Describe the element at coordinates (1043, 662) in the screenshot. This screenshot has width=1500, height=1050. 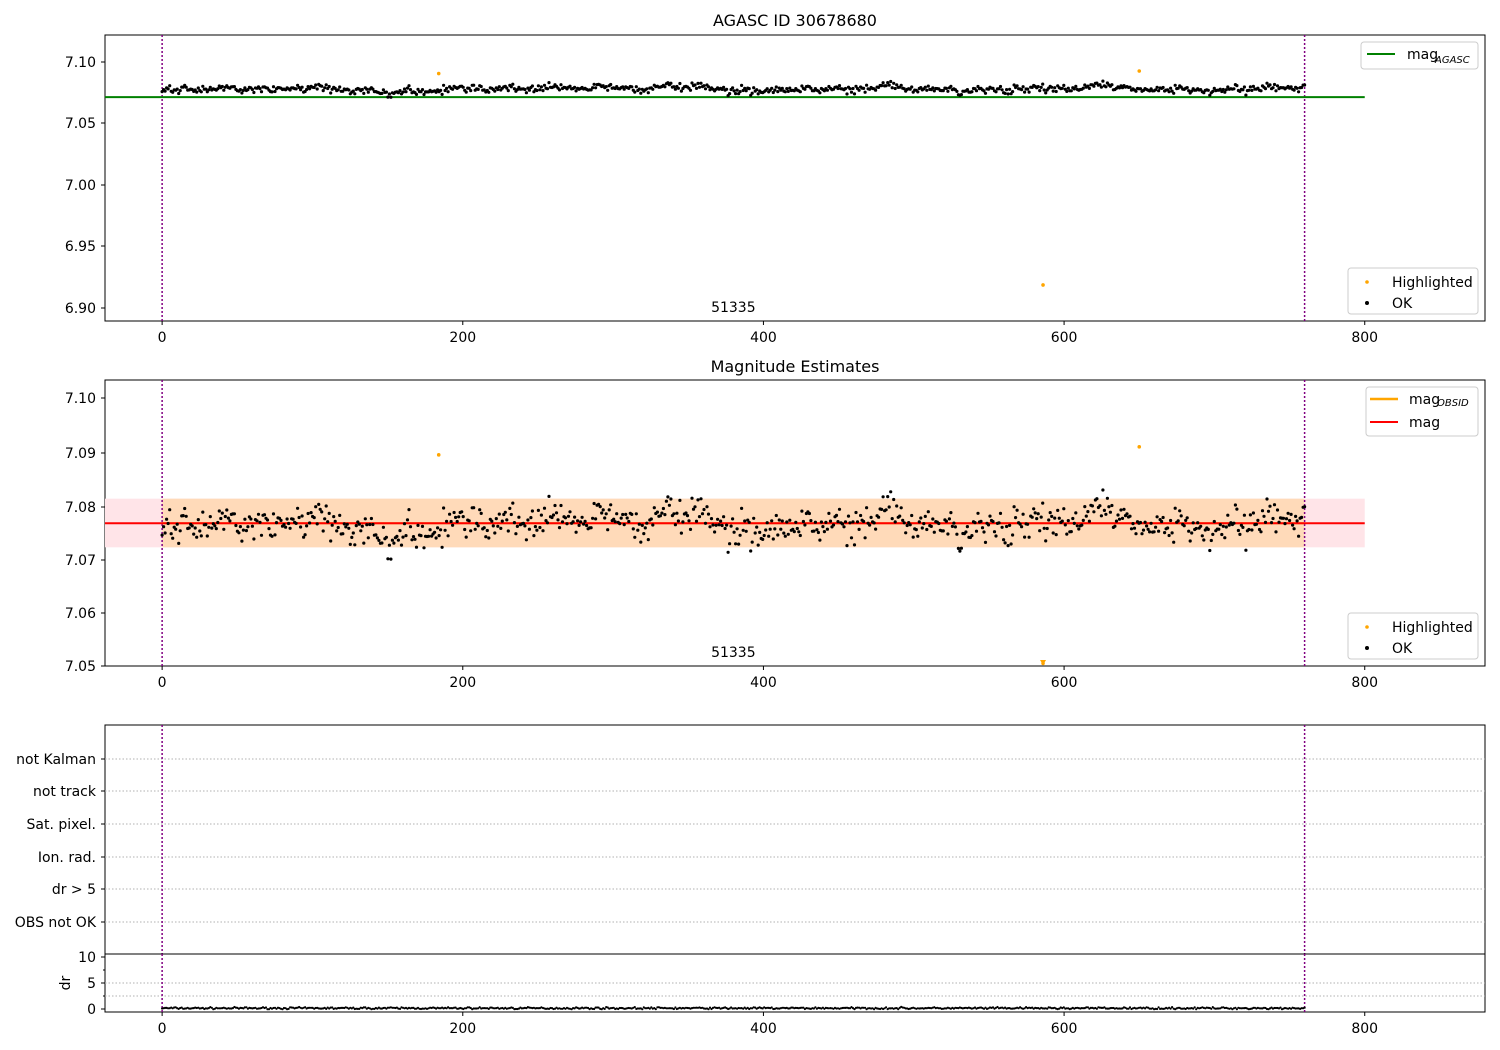
I see `out-of-range-marker` at that location.